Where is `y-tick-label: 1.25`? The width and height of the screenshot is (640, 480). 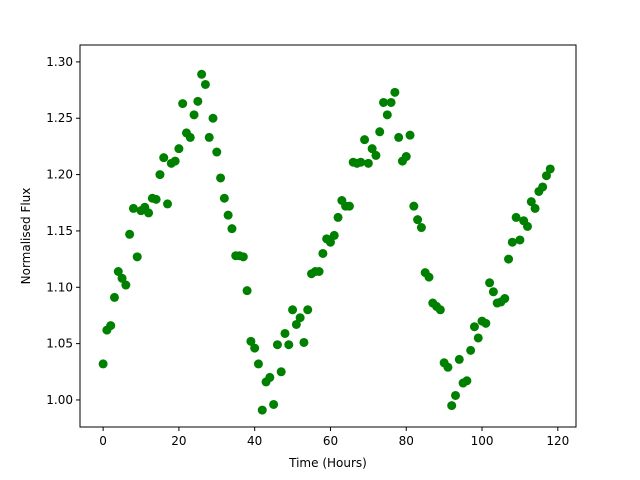 y-tick-label: 1.25 is located at coordinates (59, 118).